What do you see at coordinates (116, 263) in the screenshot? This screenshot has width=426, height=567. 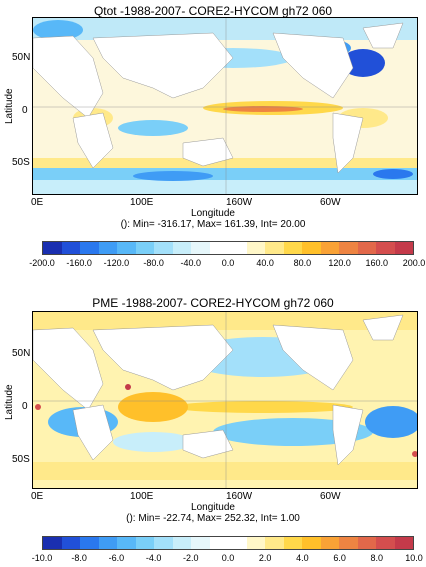 I see `colorbar-tick-label: -120.0` at bounding box center [116, 263].